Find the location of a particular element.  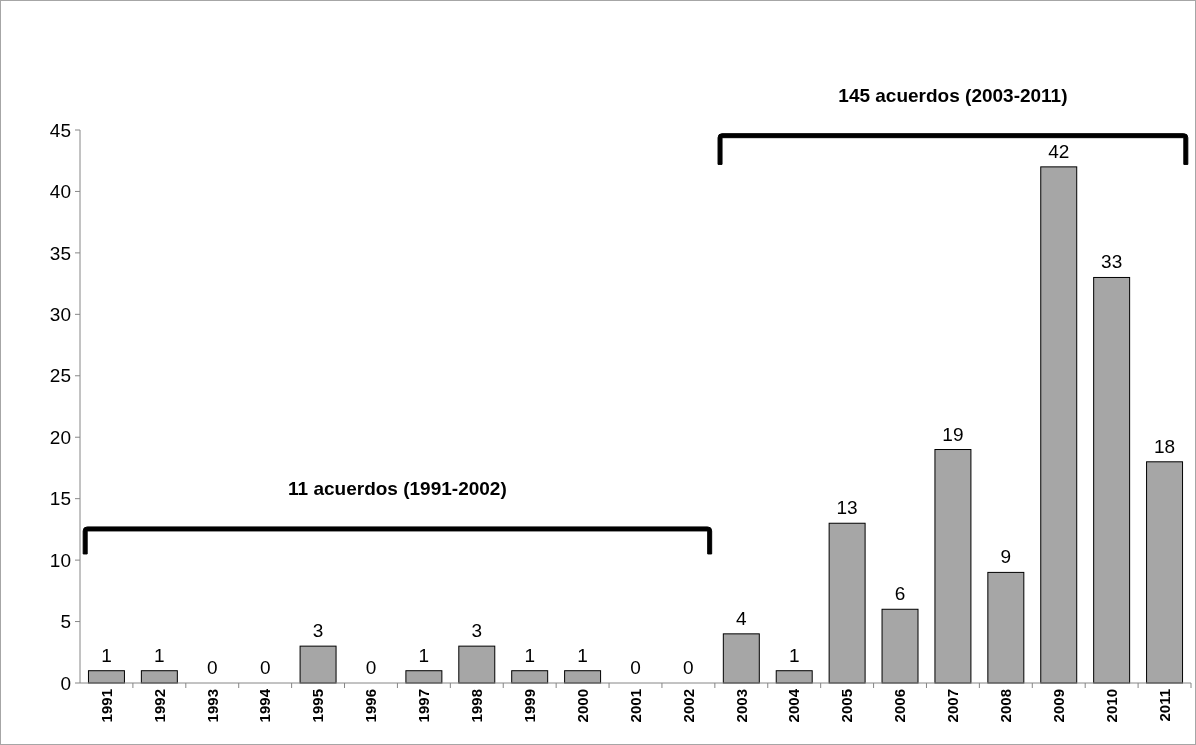

y-tick-label: 30 is located at coordinates (60, 314).